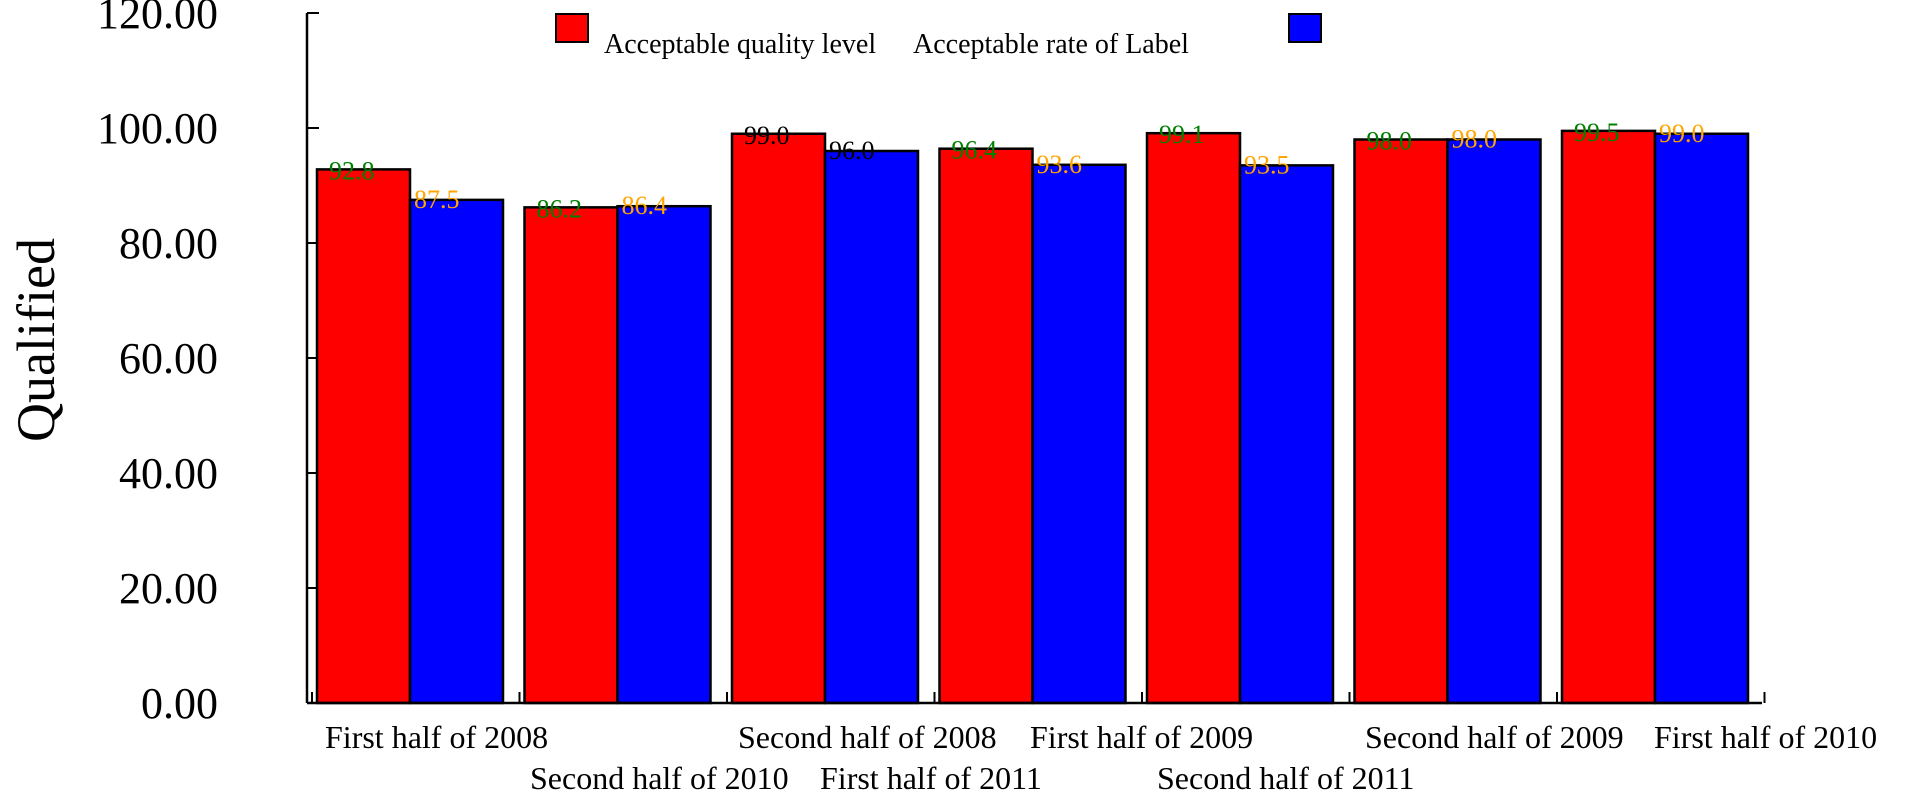  I want to click on x-category-label: First half of 2009, so click(1141, 737).